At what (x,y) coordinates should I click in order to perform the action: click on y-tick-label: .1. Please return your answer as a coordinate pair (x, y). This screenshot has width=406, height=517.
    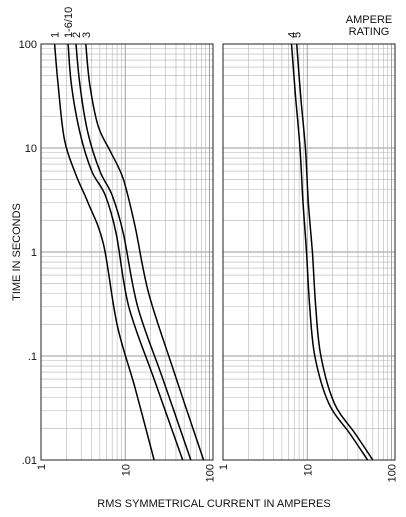
    Looking at the image, I should click on (32, 357).